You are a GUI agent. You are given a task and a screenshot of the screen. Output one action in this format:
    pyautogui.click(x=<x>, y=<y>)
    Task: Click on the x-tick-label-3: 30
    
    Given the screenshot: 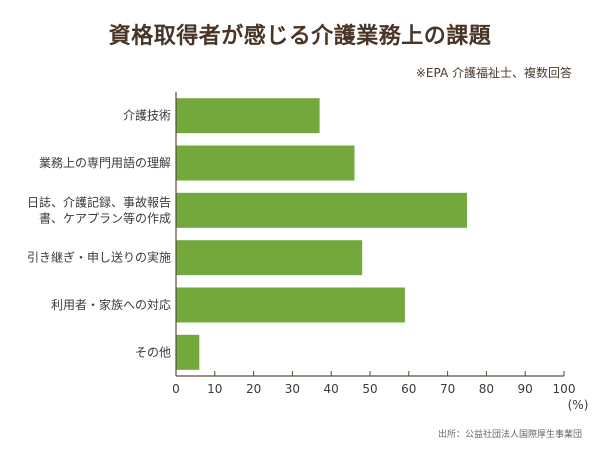 What is the action you would take?
    pyautogui.click(x=292, y=389)
    